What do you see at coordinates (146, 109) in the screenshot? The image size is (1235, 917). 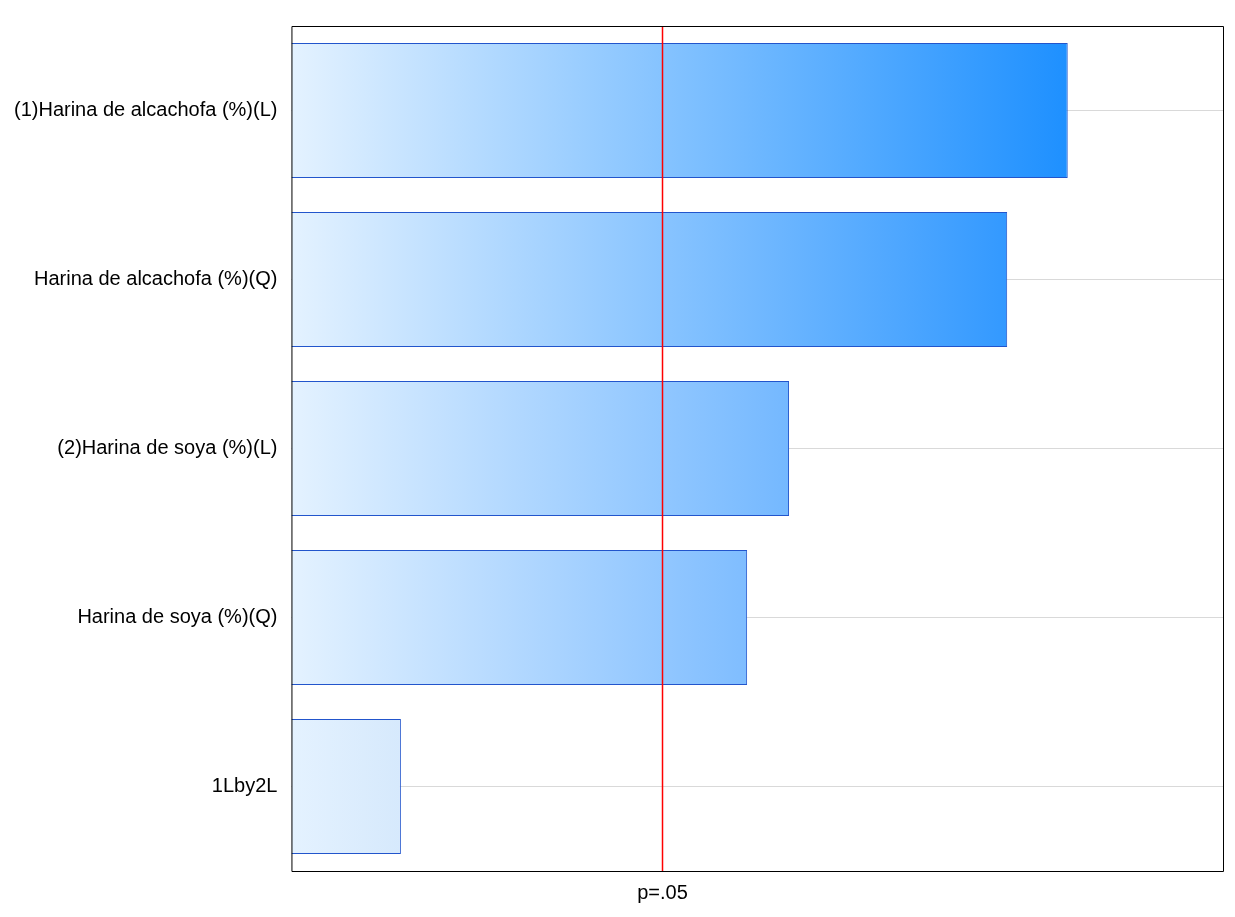 I see `y-tick-label: (1)Harina de alcachofa (%)(L)` at bounding box center [146, 109].